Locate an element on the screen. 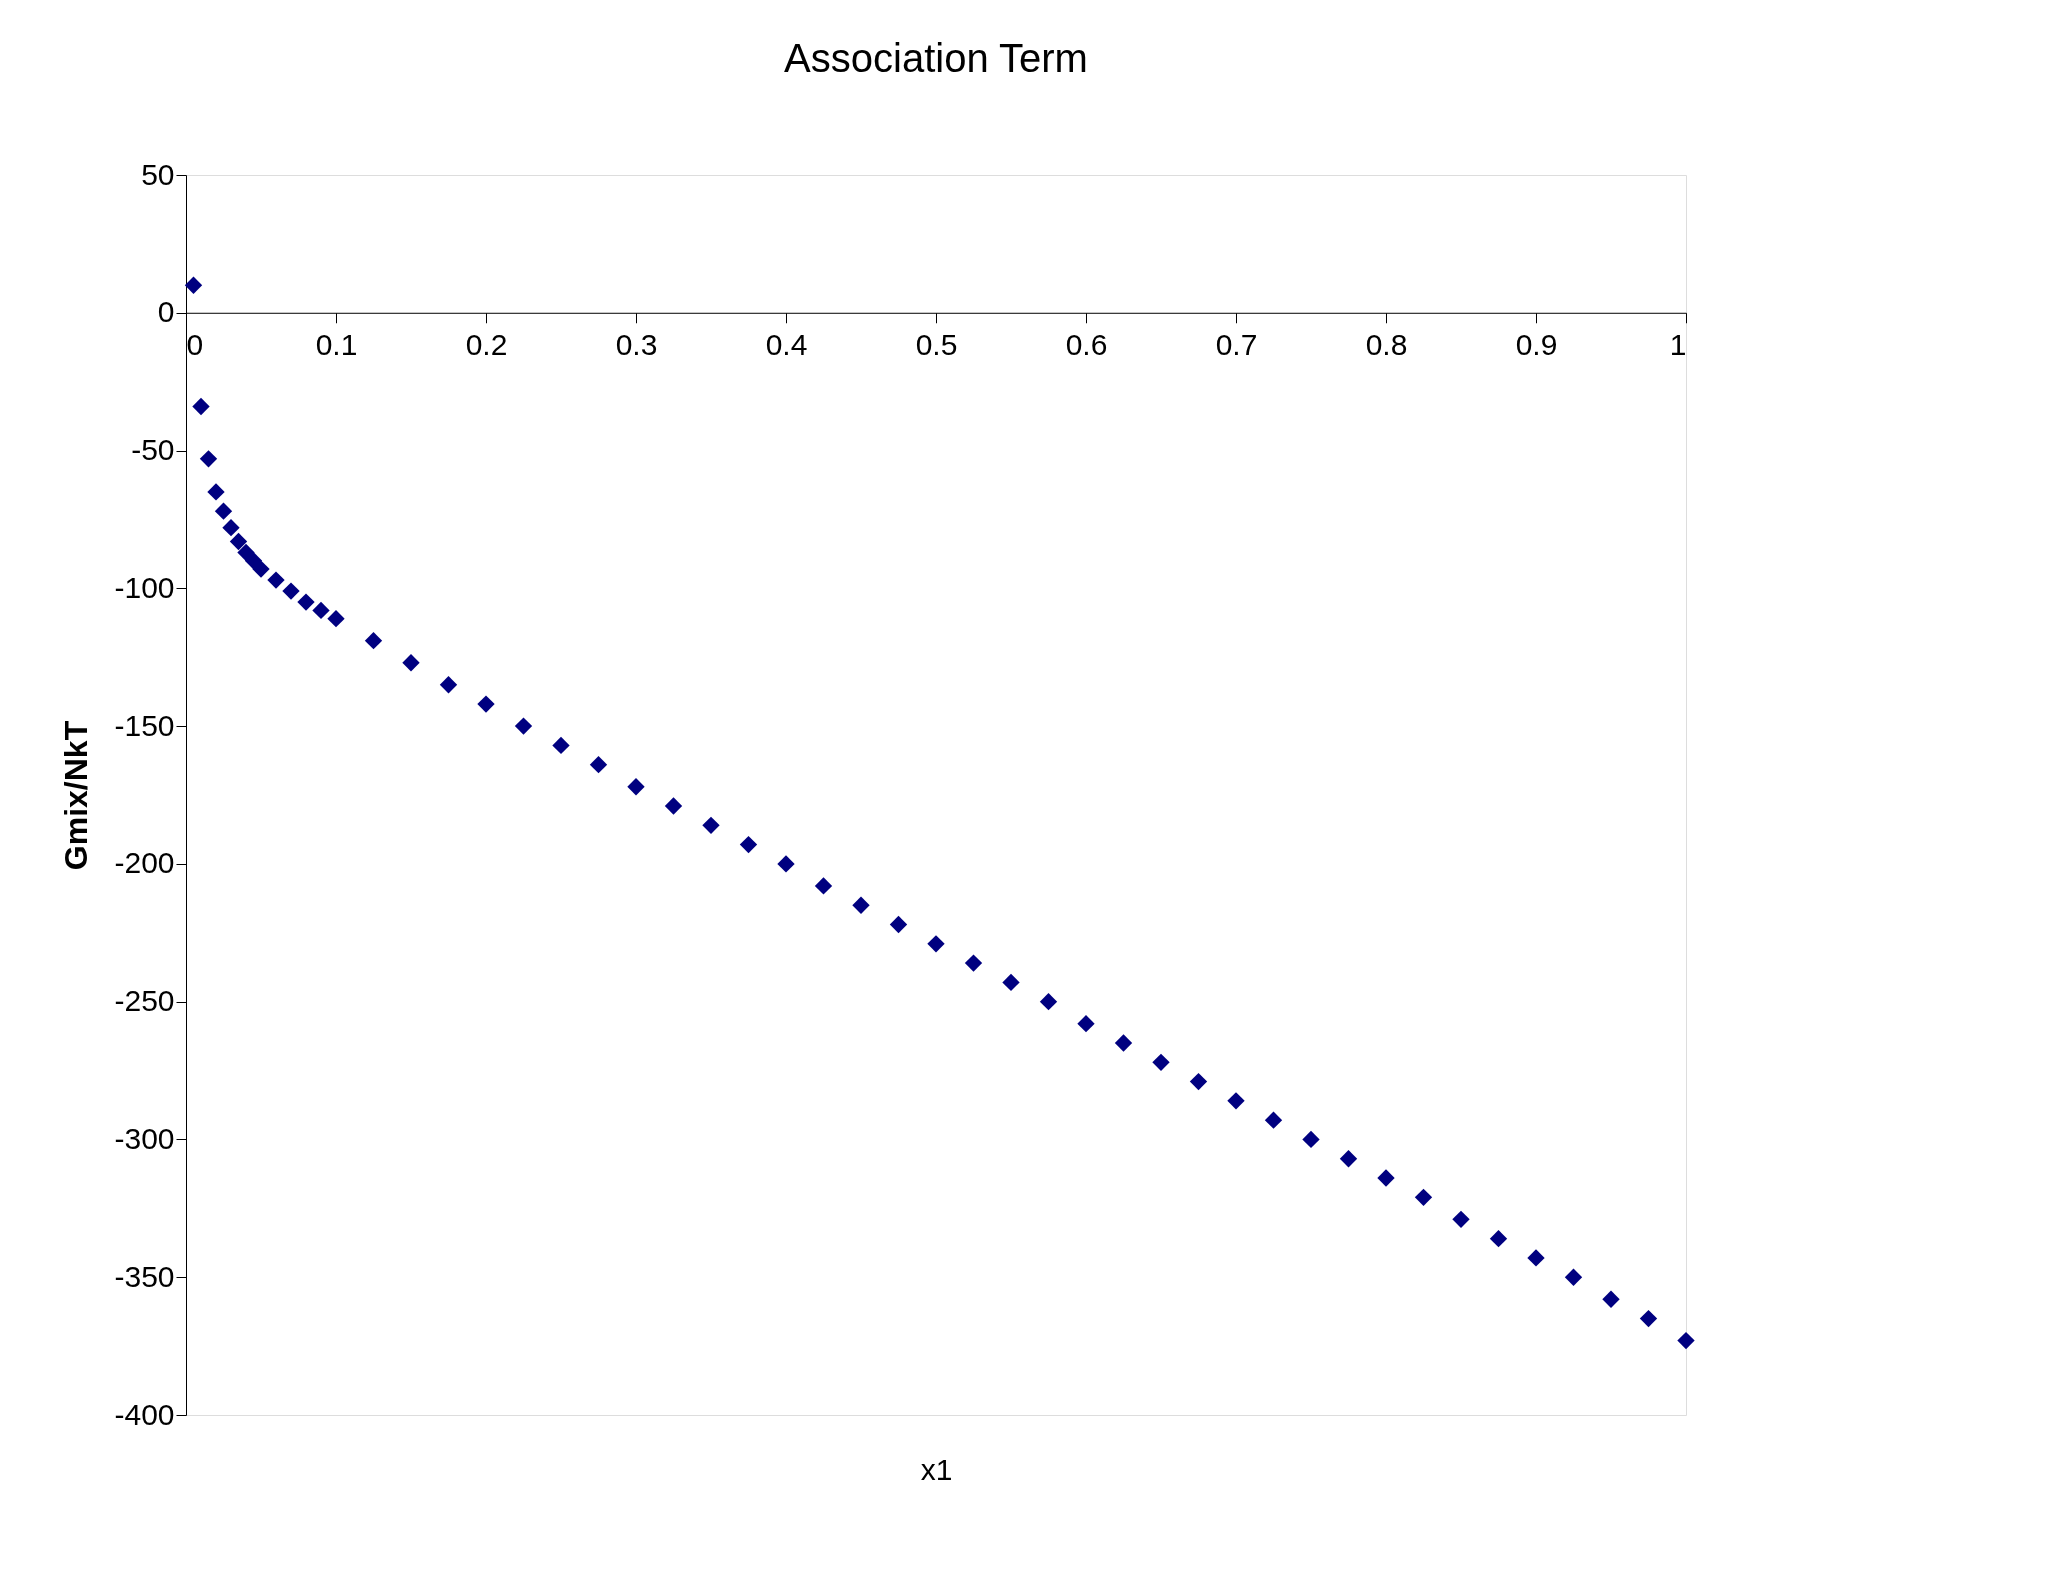 Image resolution: width=2054 pixels, height=1594 pixels. x-tick-label: 0.9 is located at coordinates (1536, 345).